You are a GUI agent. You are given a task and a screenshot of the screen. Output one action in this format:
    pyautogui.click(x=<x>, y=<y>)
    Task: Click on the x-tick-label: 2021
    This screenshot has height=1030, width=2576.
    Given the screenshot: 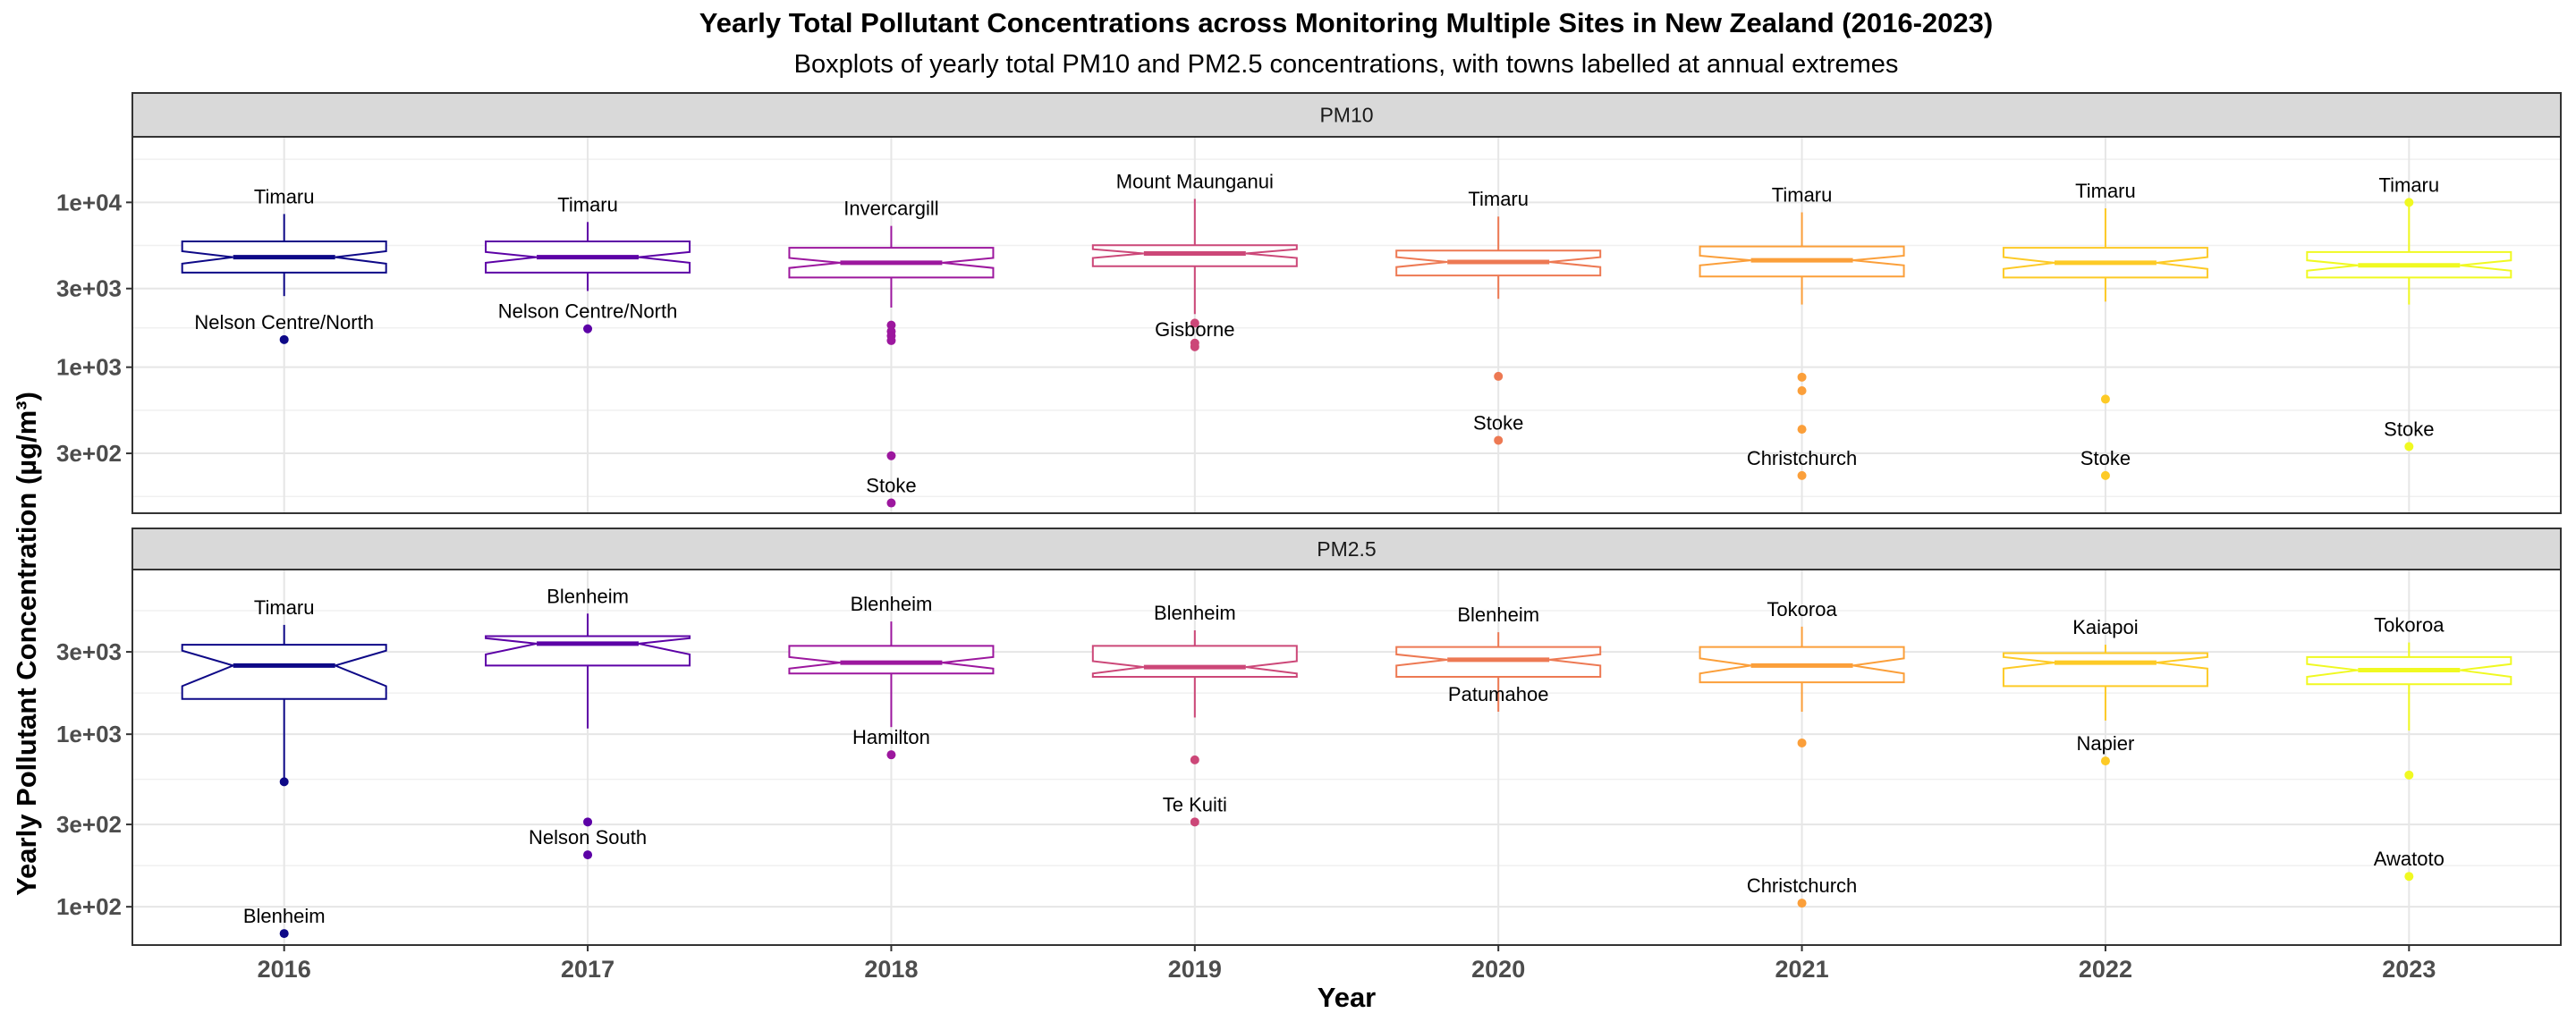 What is the action you would take?
    pyautogui.click(x=1802, y=970)
    